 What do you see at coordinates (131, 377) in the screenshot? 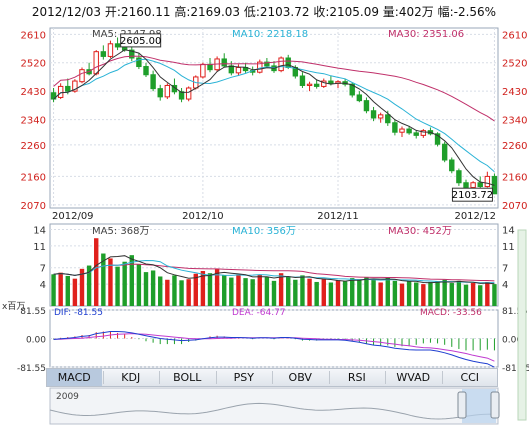
I see `tab-kdj: KDJ` at bounding box center [131, 377].